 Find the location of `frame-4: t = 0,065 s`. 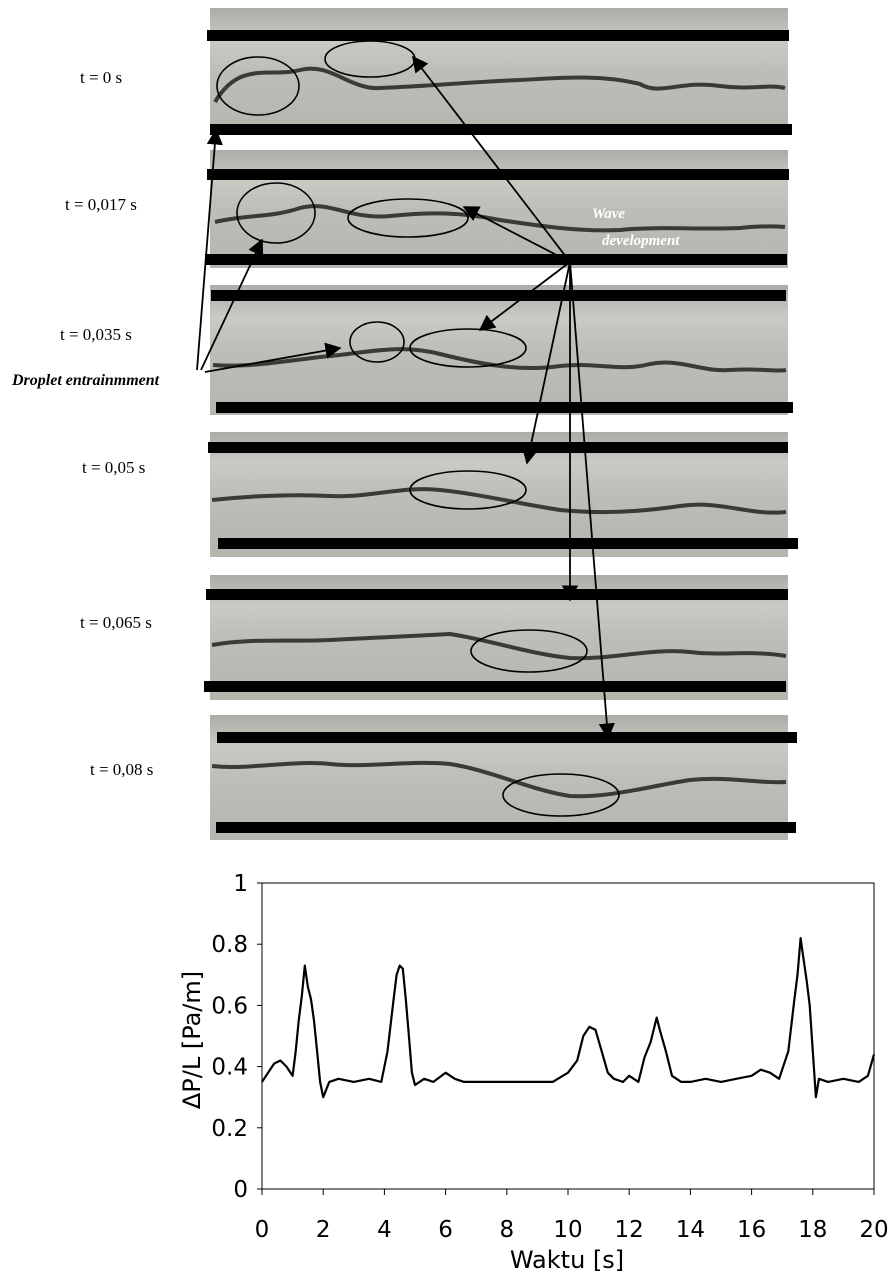

frame-4: t = 0,065 s is located at coordinates (434, 637).